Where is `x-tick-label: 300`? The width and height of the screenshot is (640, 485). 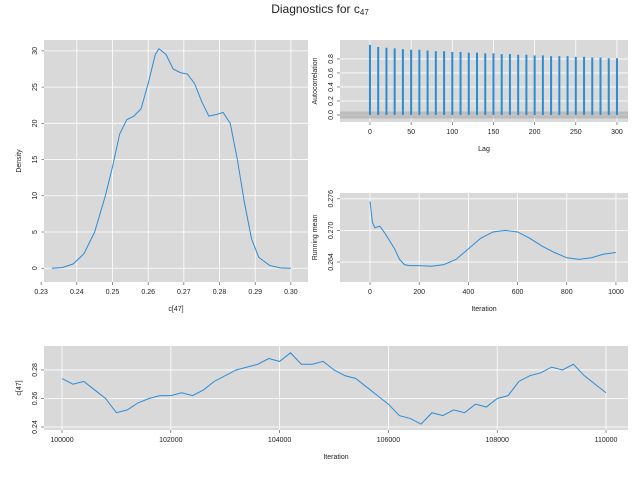 x-tick-label: 300 is located at coordinates (617, 132).